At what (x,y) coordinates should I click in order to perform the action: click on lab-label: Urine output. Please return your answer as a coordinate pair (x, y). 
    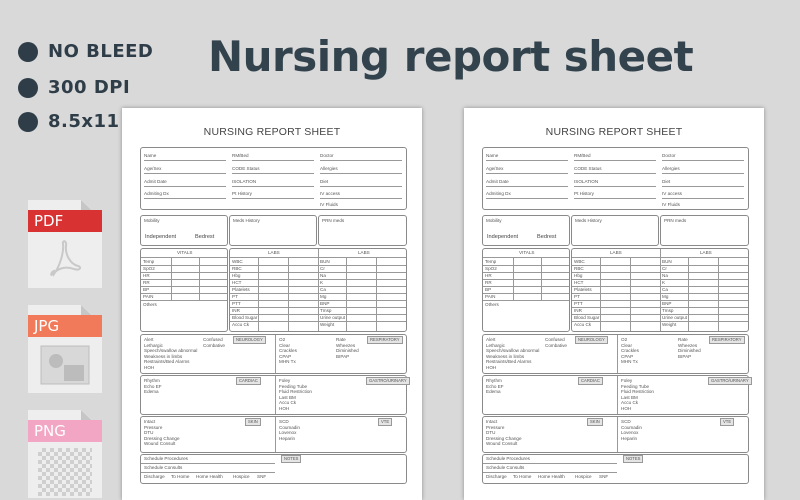
    Looking at the image, I should click on (675, 317).